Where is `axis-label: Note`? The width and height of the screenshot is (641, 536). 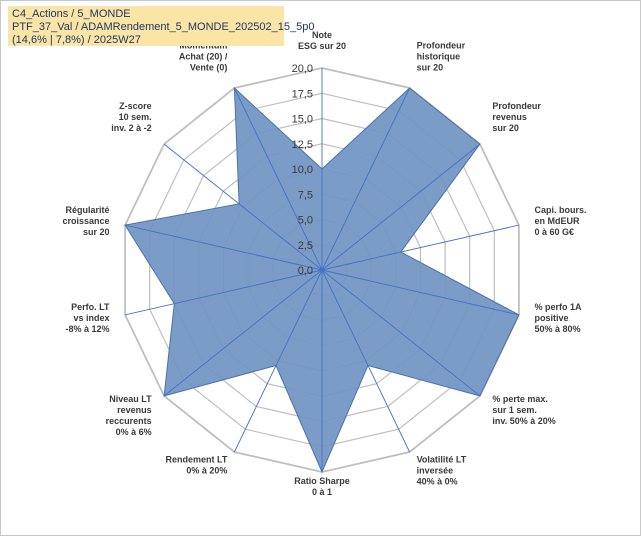 axis-label: Note is located at coordinates (322, 35).